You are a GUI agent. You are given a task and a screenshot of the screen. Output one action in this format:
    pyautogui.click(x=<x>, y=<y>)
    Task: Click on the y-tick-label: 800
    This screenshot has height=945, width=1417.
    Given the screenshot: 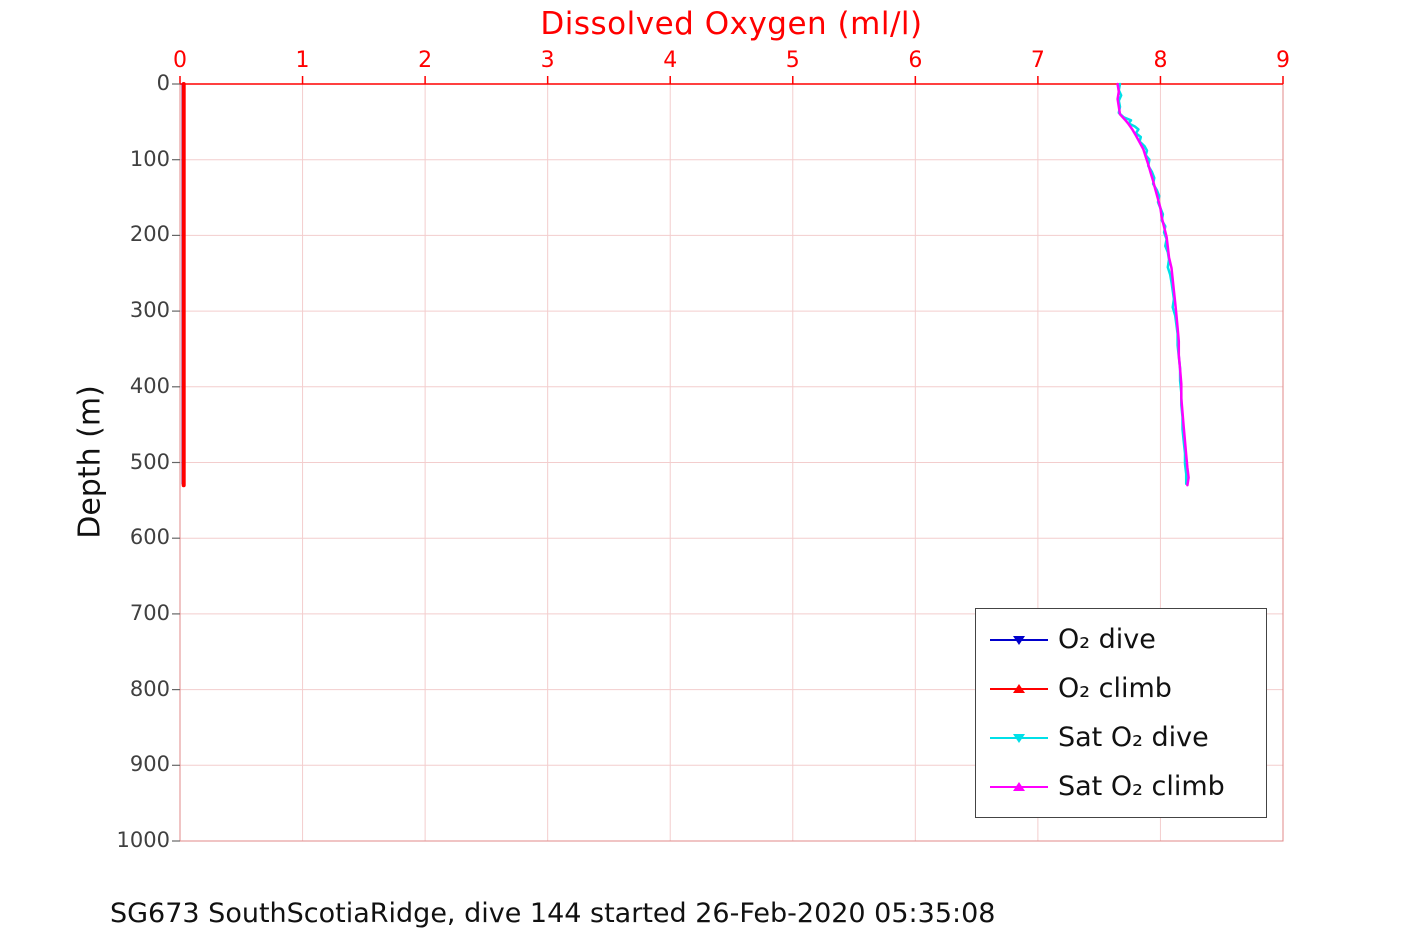 What is the action you would take?
    pyautogui.click(x=149, y=688)
    